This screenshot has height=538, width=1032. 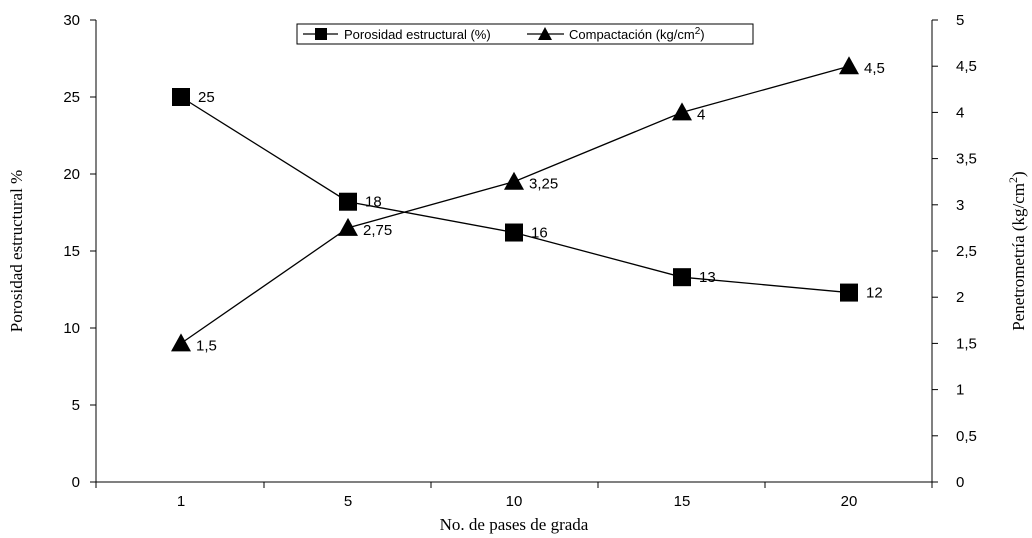 What do you see at coordinates (543, 184) in the screenshot?
I see `compactacion-data-label: 3,25` at bounding box center [543, 184].